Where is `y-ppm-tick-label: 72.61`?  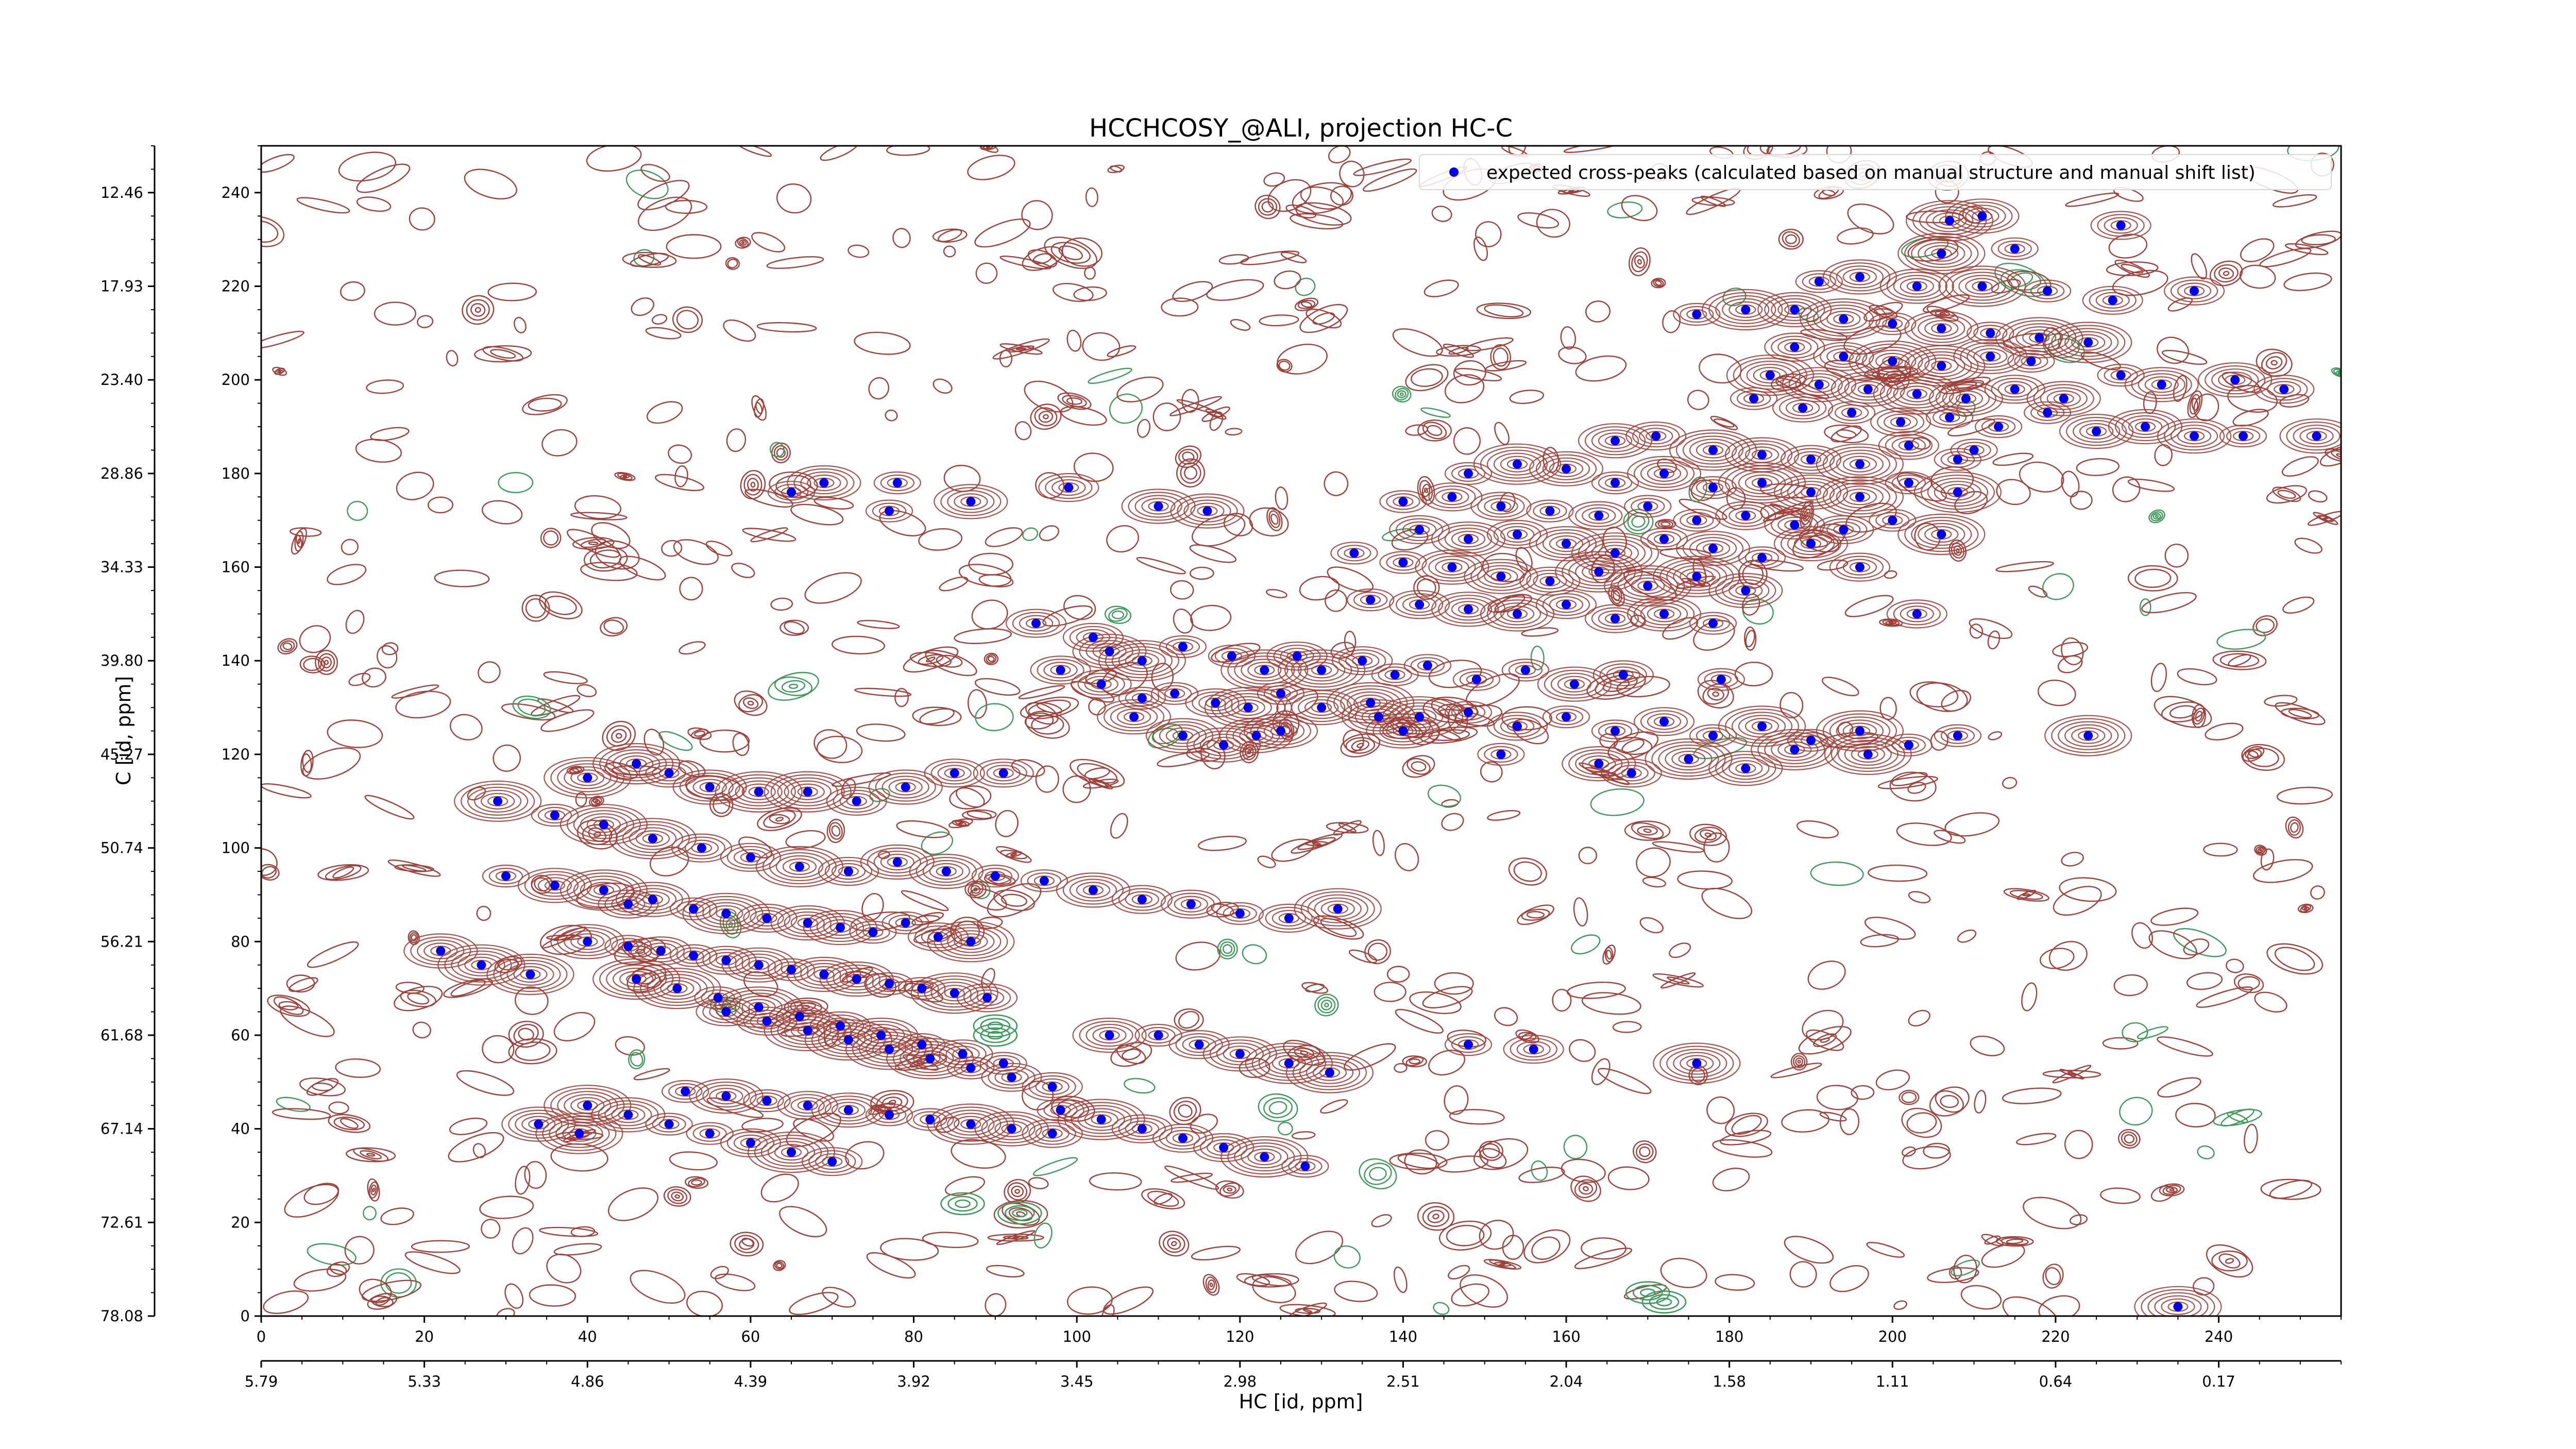
y-ppm-tick-label: 72.61 is located at coordinates (121, 1222).